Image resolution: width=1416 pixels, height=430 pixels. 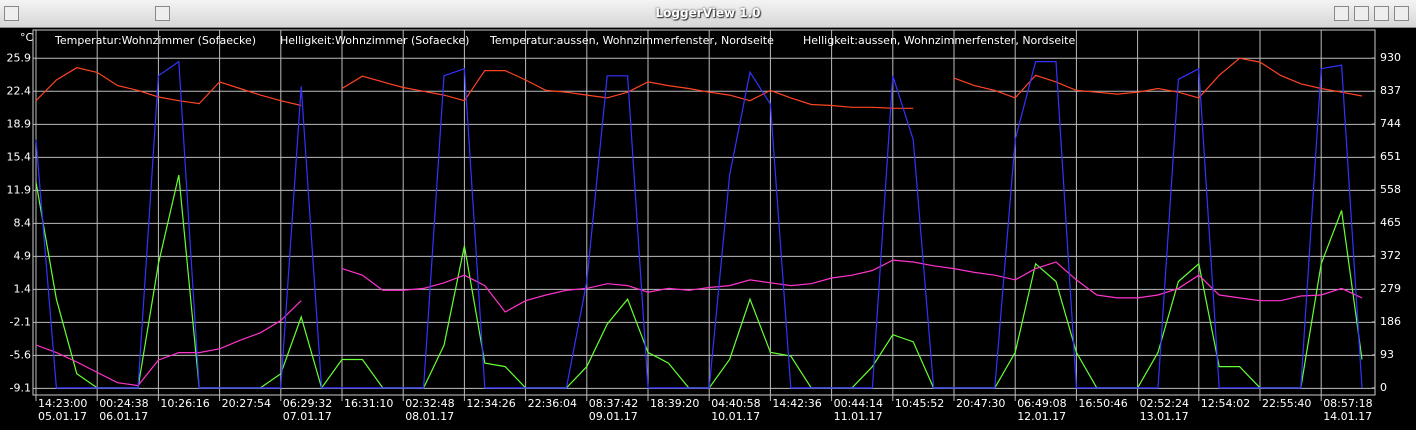 I want to click on y2-tick-label: 0, so click(x=1383, y=387).